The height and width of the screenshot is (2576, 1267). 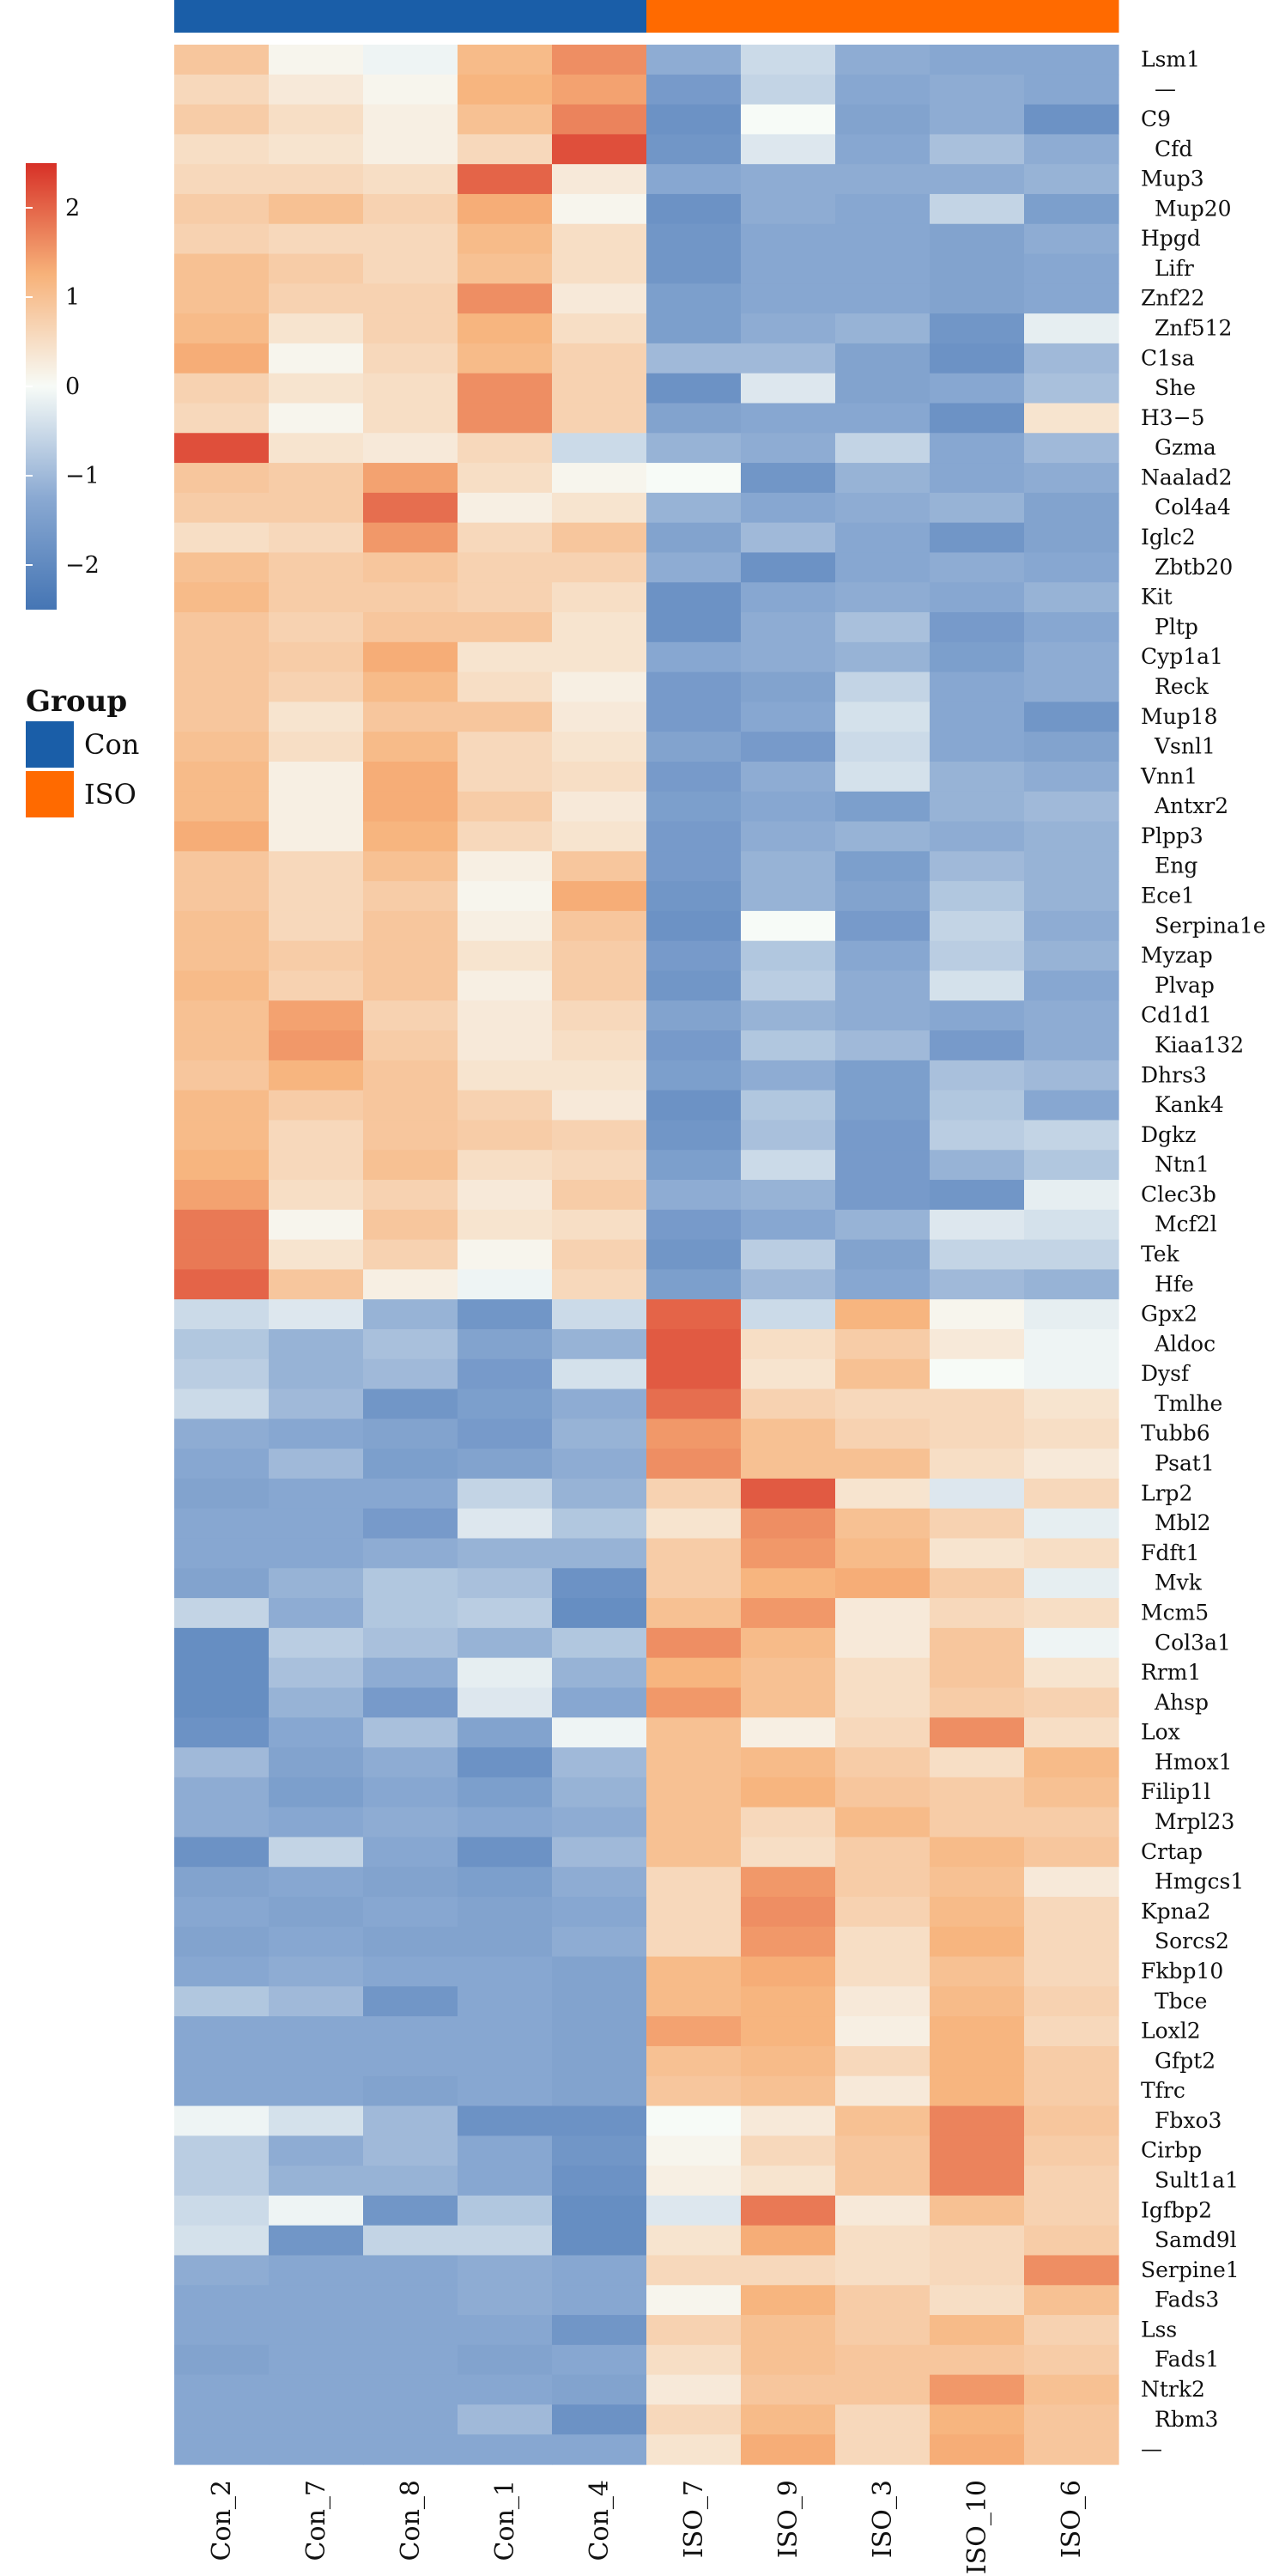 I want to click on row-label: Vsnl1, so click(x=1185, y=746).